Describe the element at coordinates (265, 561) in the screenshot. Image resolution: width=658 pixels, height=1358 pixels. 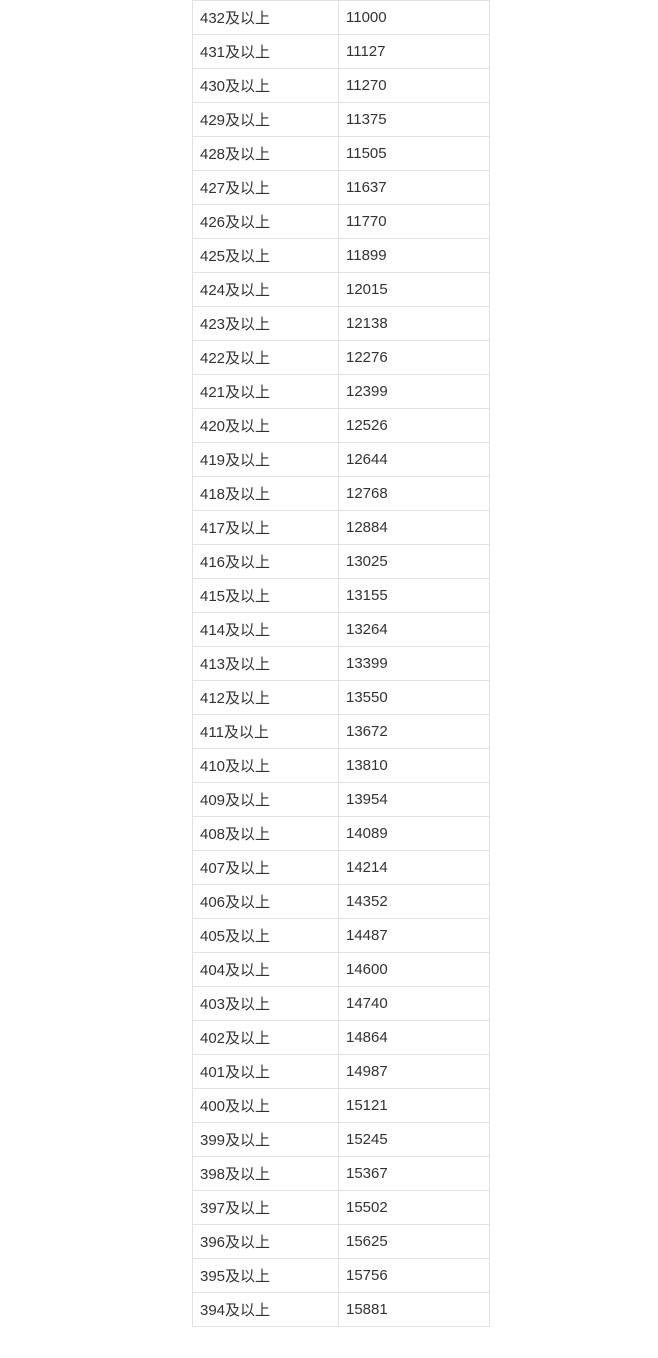
I see `score-range-cell: 416及以上` at that location.